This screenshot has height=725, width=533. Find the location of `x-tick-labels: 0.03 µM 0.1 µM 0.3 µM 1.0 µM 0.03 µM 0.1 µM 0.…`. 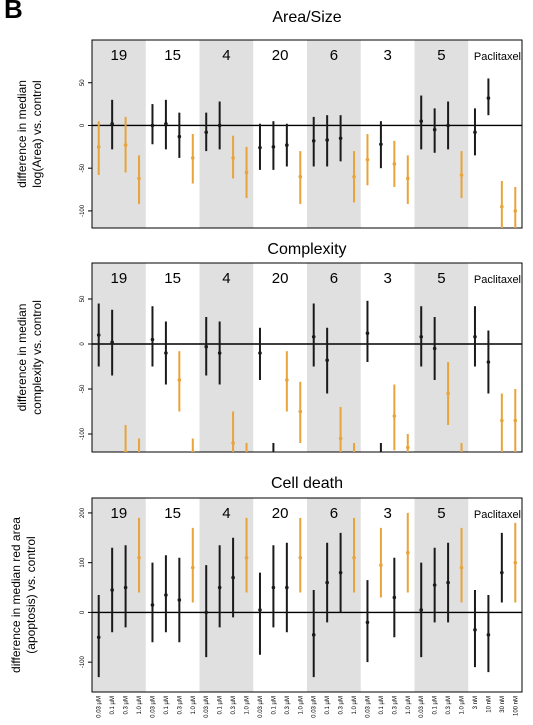

x-tick-labels: 0.03 µM 0.1 µM 0.3 µM 1.0 µM 0.03 µM 0.1 µM 0.… is located at coordinates (308, 707).